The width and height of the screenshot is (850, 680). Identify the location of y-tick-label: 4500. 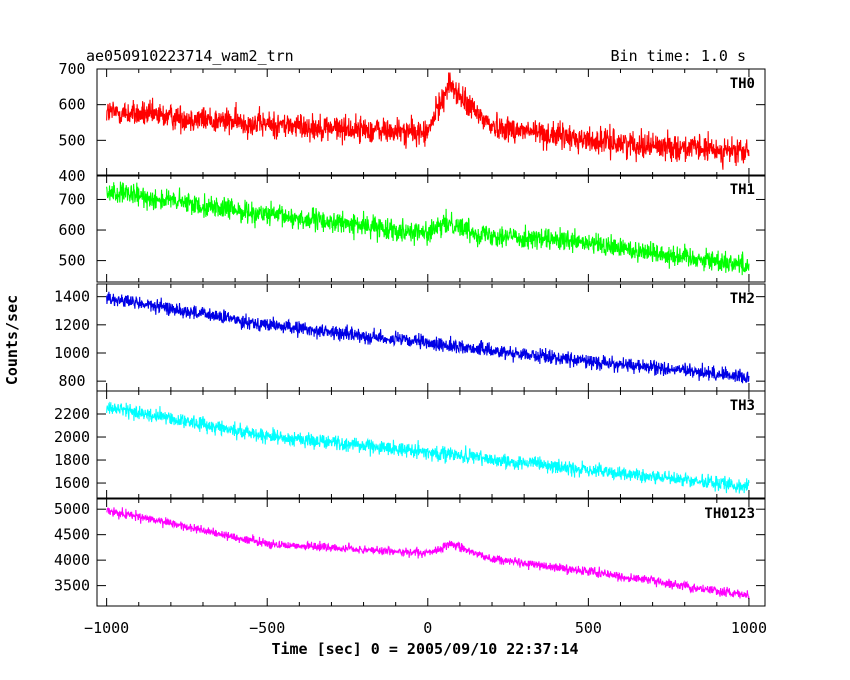
(72, 535).